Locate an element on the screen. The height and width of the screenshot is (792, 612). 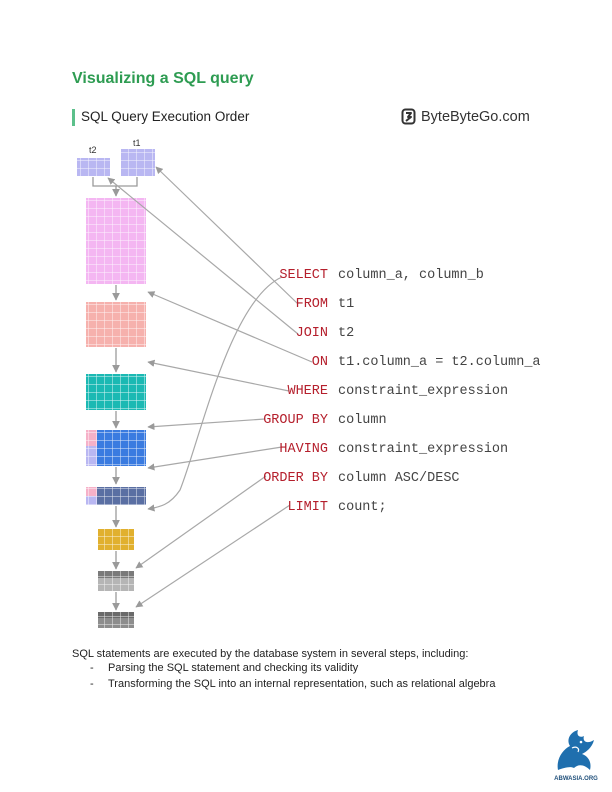
clause-keyword: SELECT is located at coordinates (303, 275).